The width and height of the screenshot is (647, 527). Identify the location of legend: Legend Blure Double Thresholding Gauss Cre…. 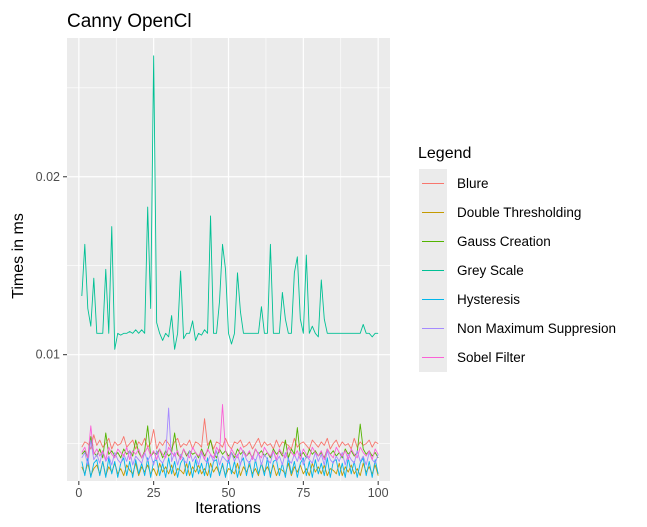
(517, 258).